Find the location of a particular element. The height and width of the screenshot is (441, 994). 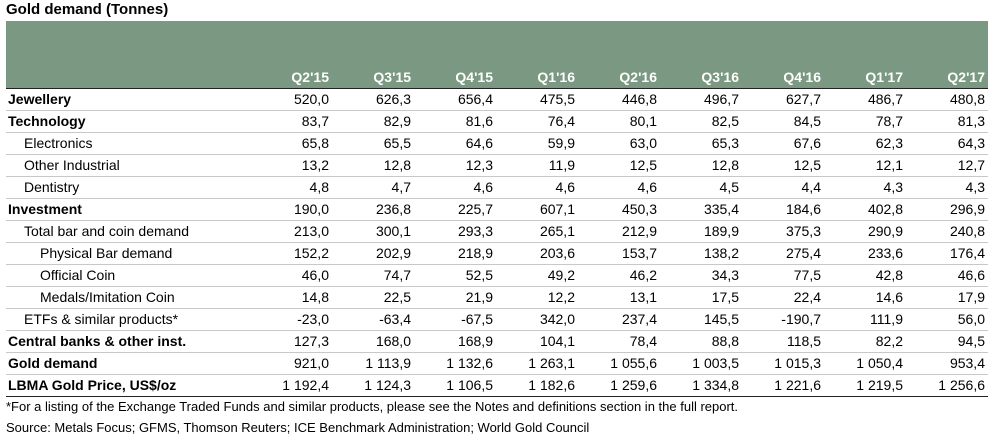

cell-value: 152,2 is located at coordinates (311, 253).